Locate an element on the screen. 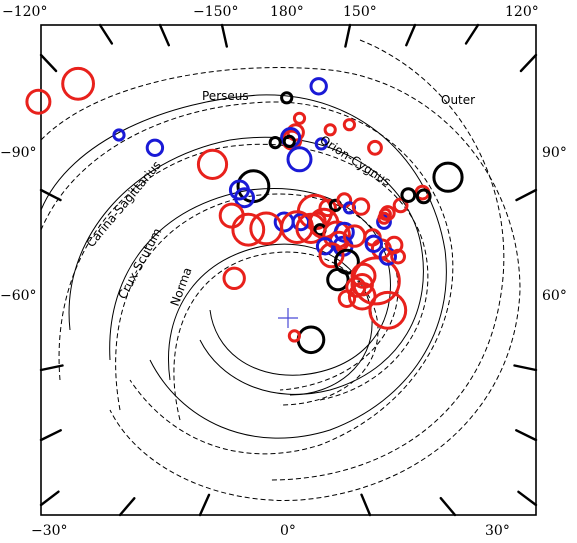 This screenshot has height=543, width=577. arm-label-perseus: Perseus is located at coordinates (225, 96).